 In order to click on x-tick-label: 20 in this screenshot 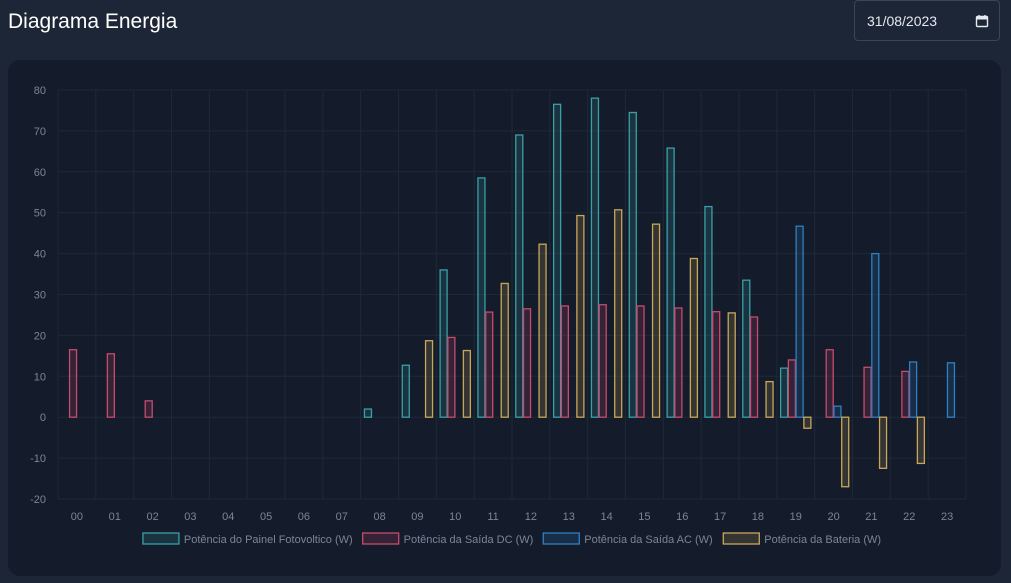, I will do `click(833, 517)`.